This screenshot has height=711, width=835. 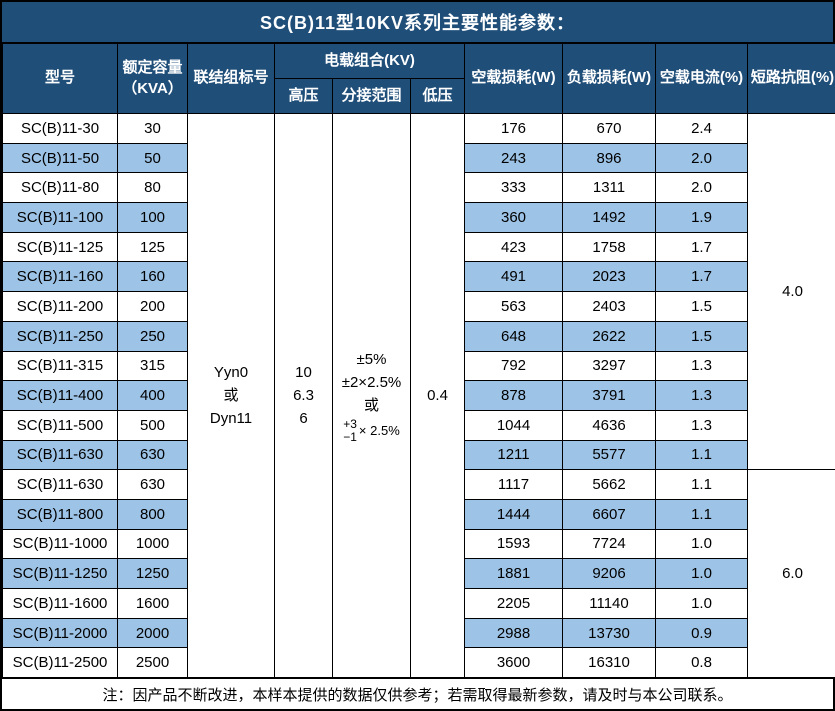 What do you see at coordinates (417, 22) in the screenshot?
I see `page-title: SC(B)11型10KV系列主要性能参数：` at bounding box center [417, 22].